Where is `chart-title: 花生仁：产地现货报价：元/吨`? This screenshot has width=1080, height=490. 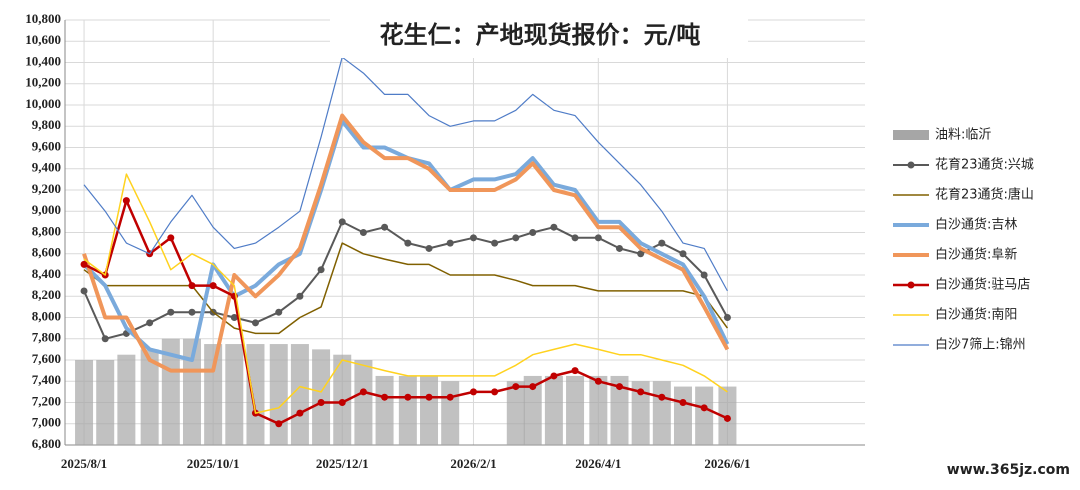
chart-title: 花生仁：产地现货报价：元/吨 is located at coordinates (540, 35).